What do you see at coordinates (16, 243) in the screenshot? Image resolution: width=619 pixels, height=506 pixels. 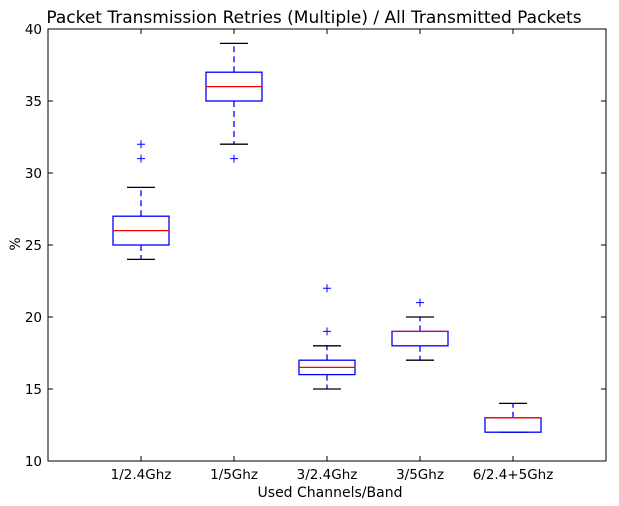 I see `y-axis-label: %` at bounding box center [16, 243].